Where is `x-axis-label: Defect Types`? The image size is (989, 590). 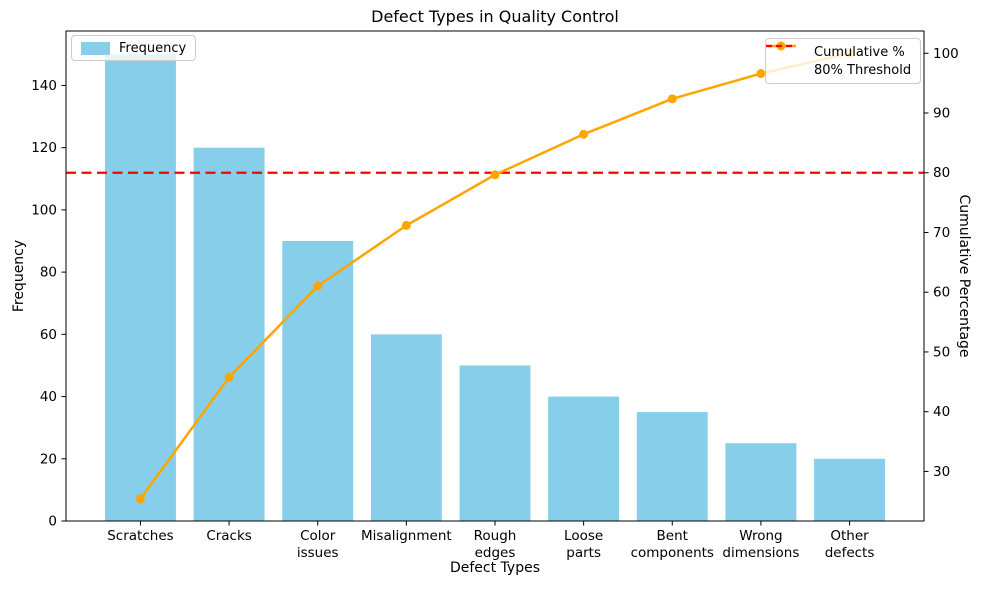 x-axis-label: Defect Types is located at coordinates (495, 568).